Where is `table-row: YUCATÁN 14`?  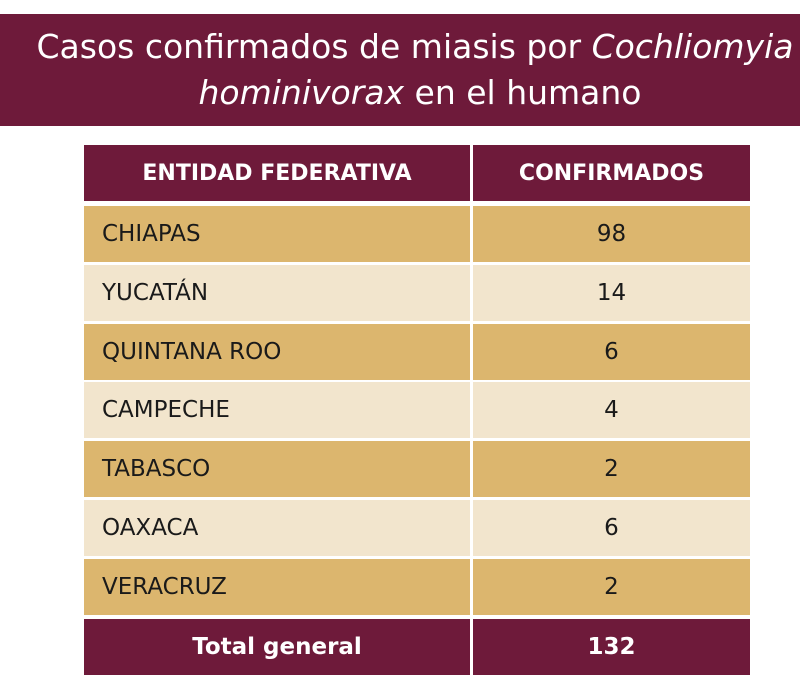
table-row: YUCATÁN 14 is located at coordinates (417, 293).